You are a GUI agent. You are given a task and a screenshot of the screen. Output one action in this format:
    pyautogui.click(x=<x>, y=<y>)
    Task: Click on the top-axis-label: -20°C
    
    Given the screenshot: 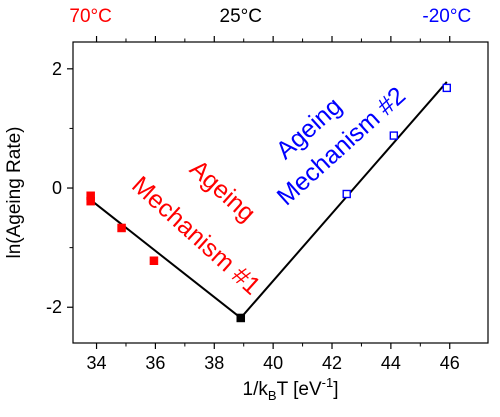 What is the action you would take?
    pyautogui.click(x=446, y=16)
    